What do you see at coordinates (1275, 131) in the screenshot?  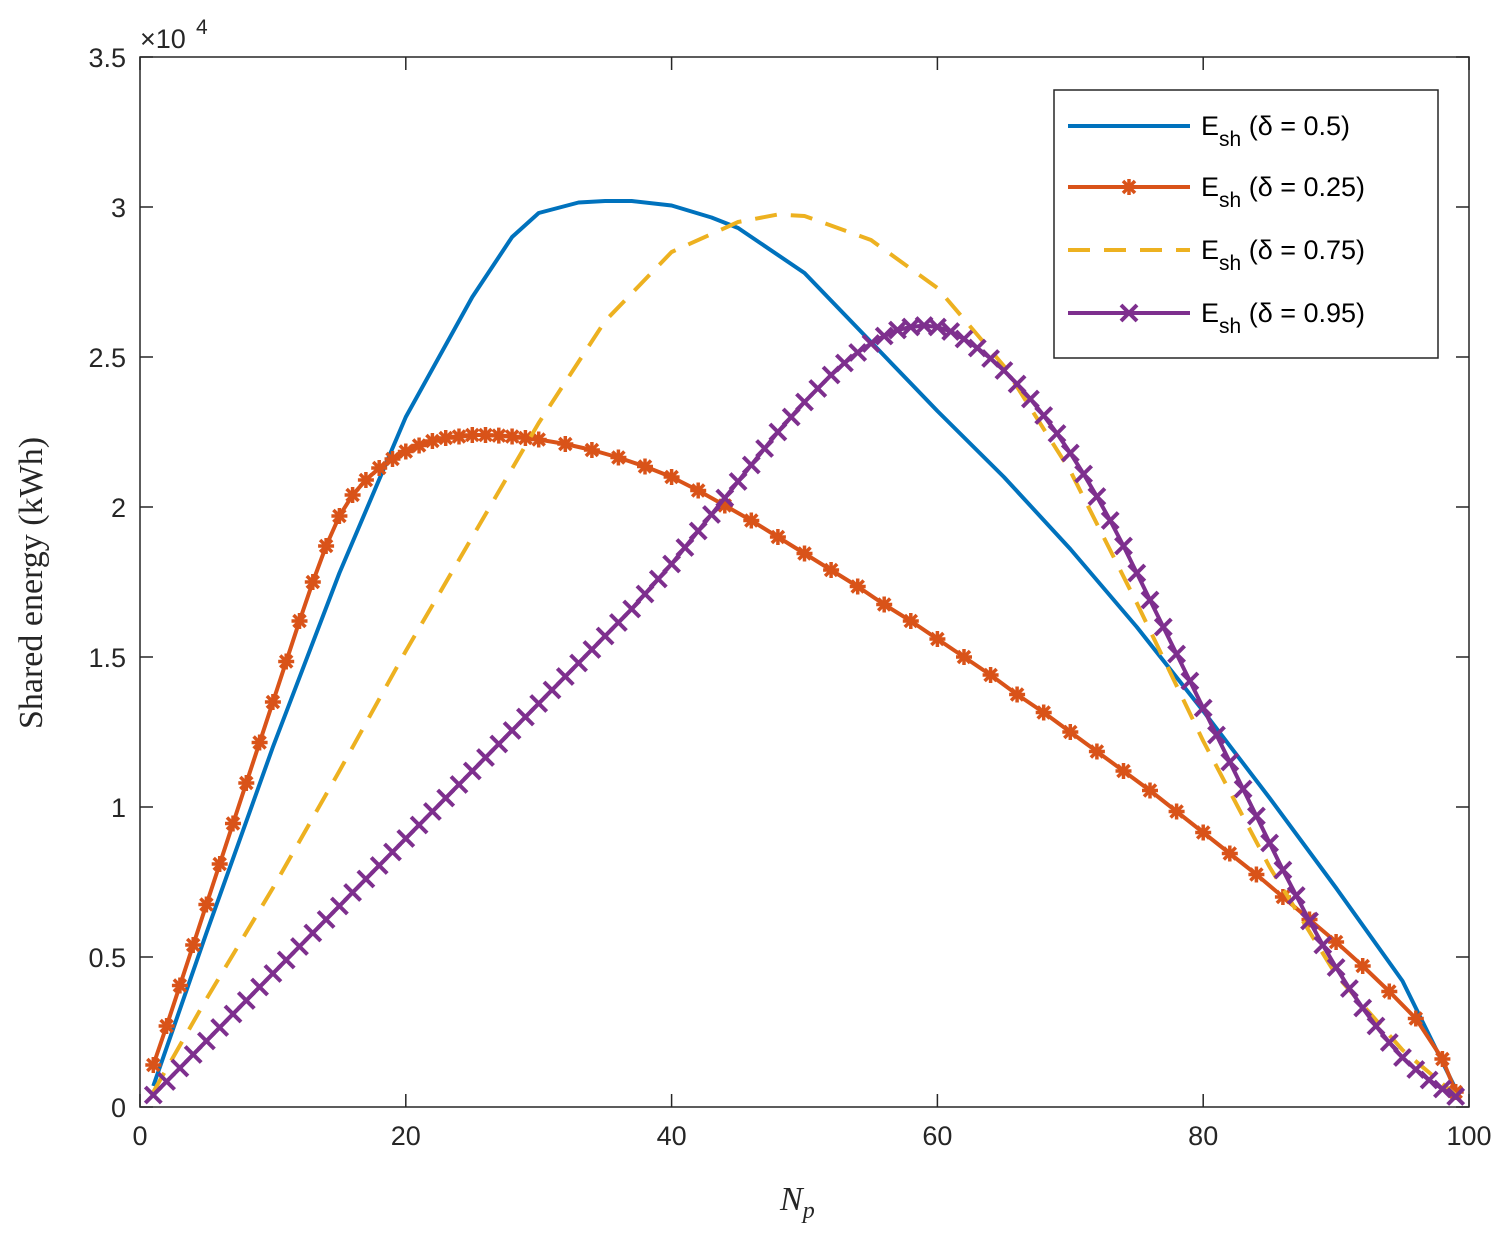 I see `legend-label-0: Esh (δ = 0.5)` at bounding box center [1275, 131].